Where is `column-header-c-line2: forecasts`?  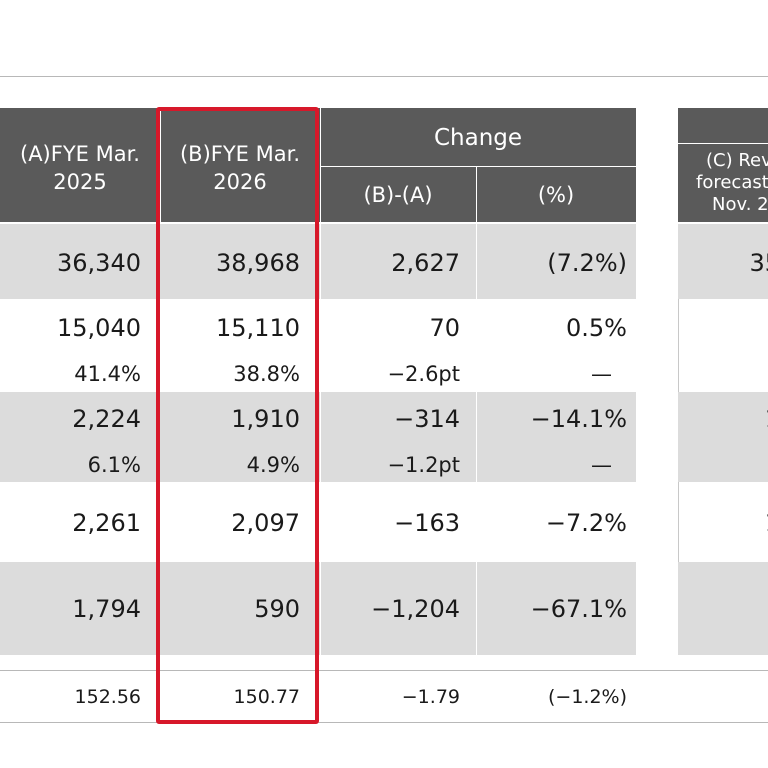 column-header-c-line2: forecasts is located at coordinates (732, 182).